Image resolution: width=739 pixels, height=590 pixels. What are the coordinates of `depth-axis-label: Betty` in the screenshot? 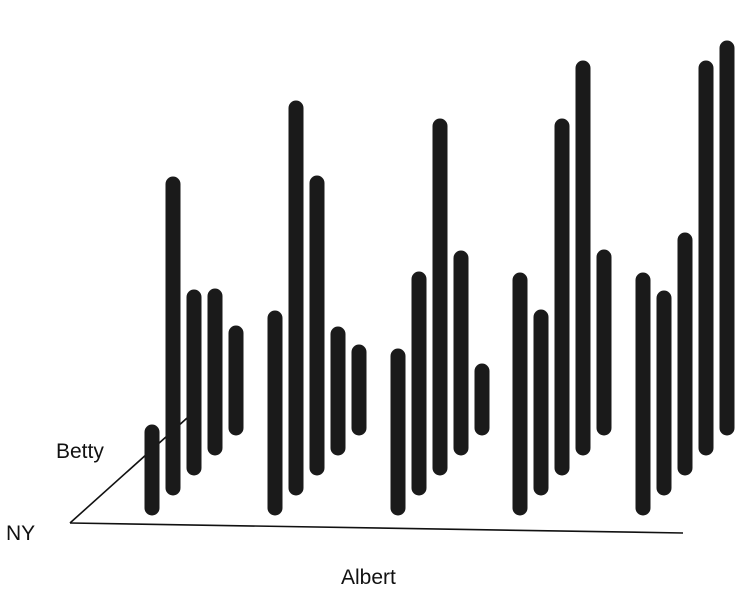 It's located at (80, 451).